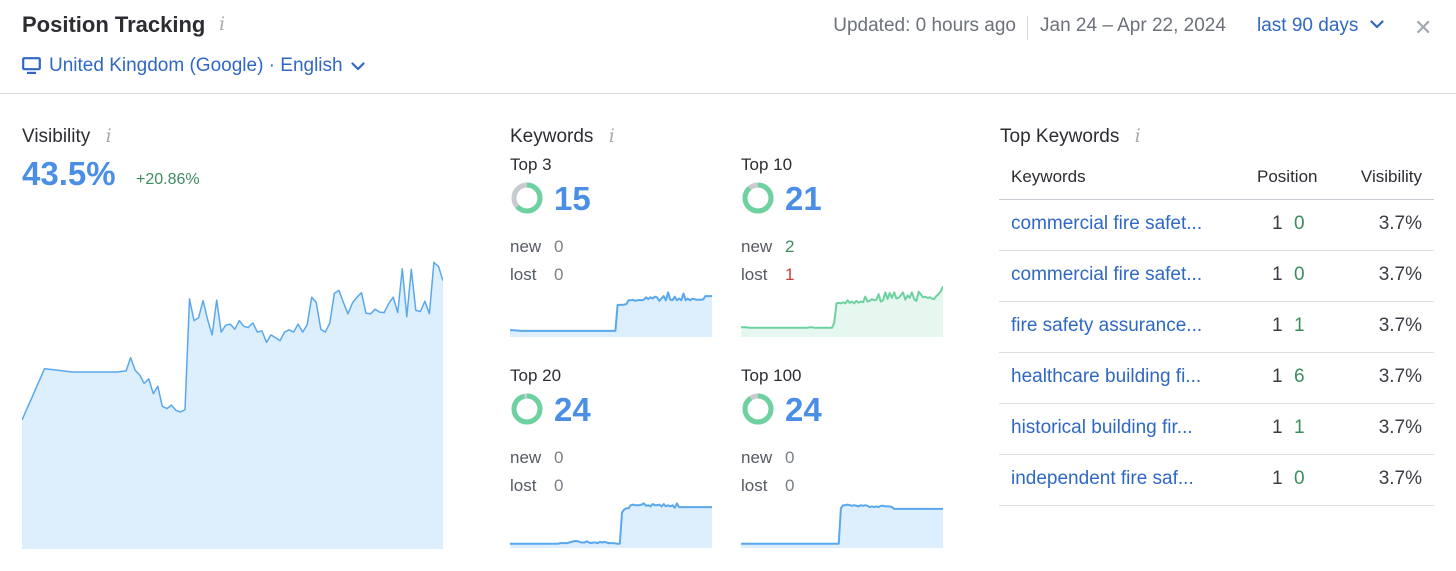  I want to click on visibility-value: 43.5%, so click(69, 173).